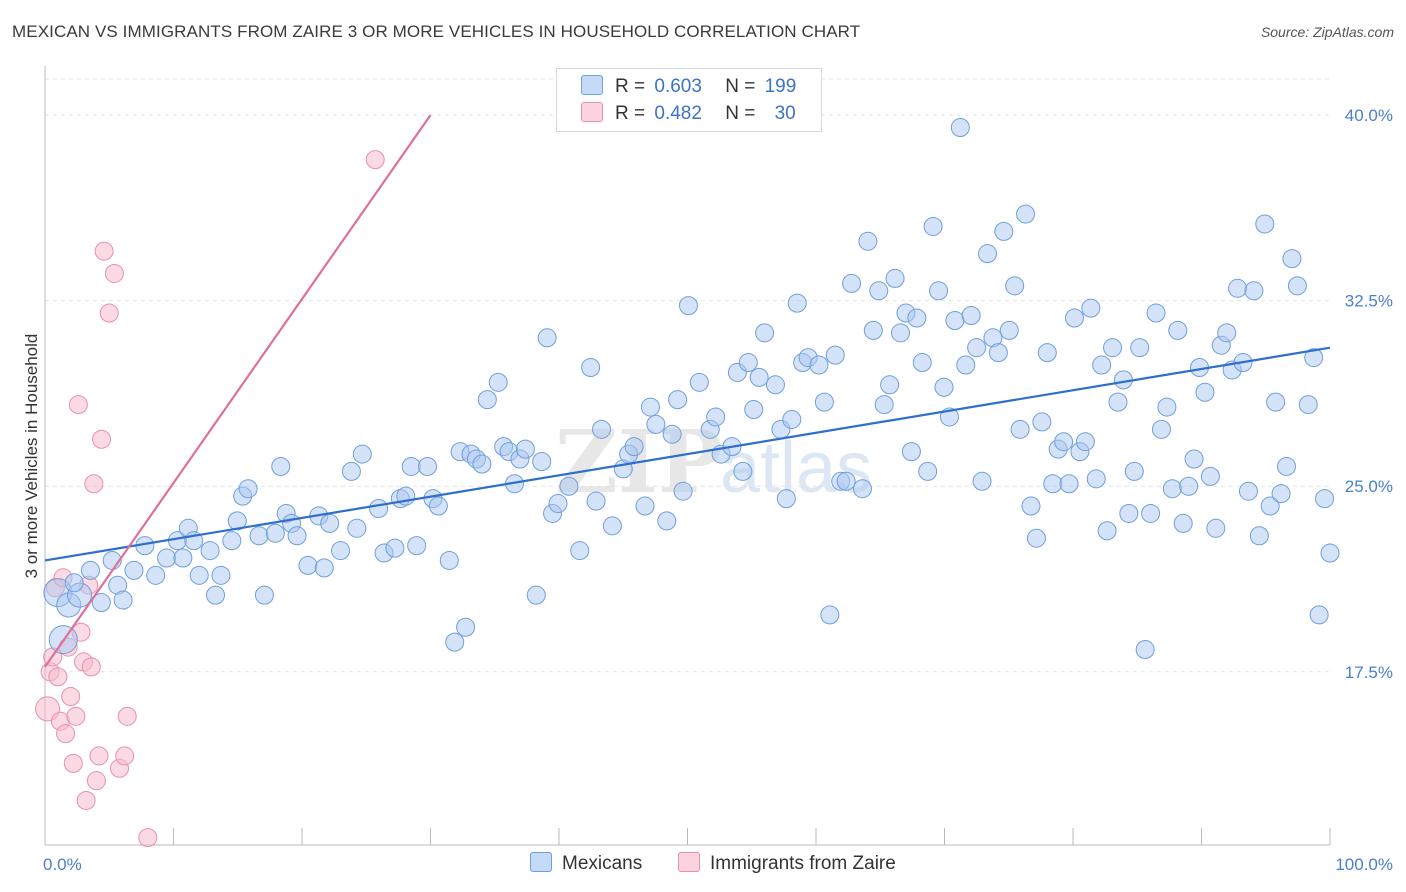  What do you see at coordinates (541, 862) in the screenshot?
I see `bottom-legend-swatch-blue` at bounding box center [541, 862].